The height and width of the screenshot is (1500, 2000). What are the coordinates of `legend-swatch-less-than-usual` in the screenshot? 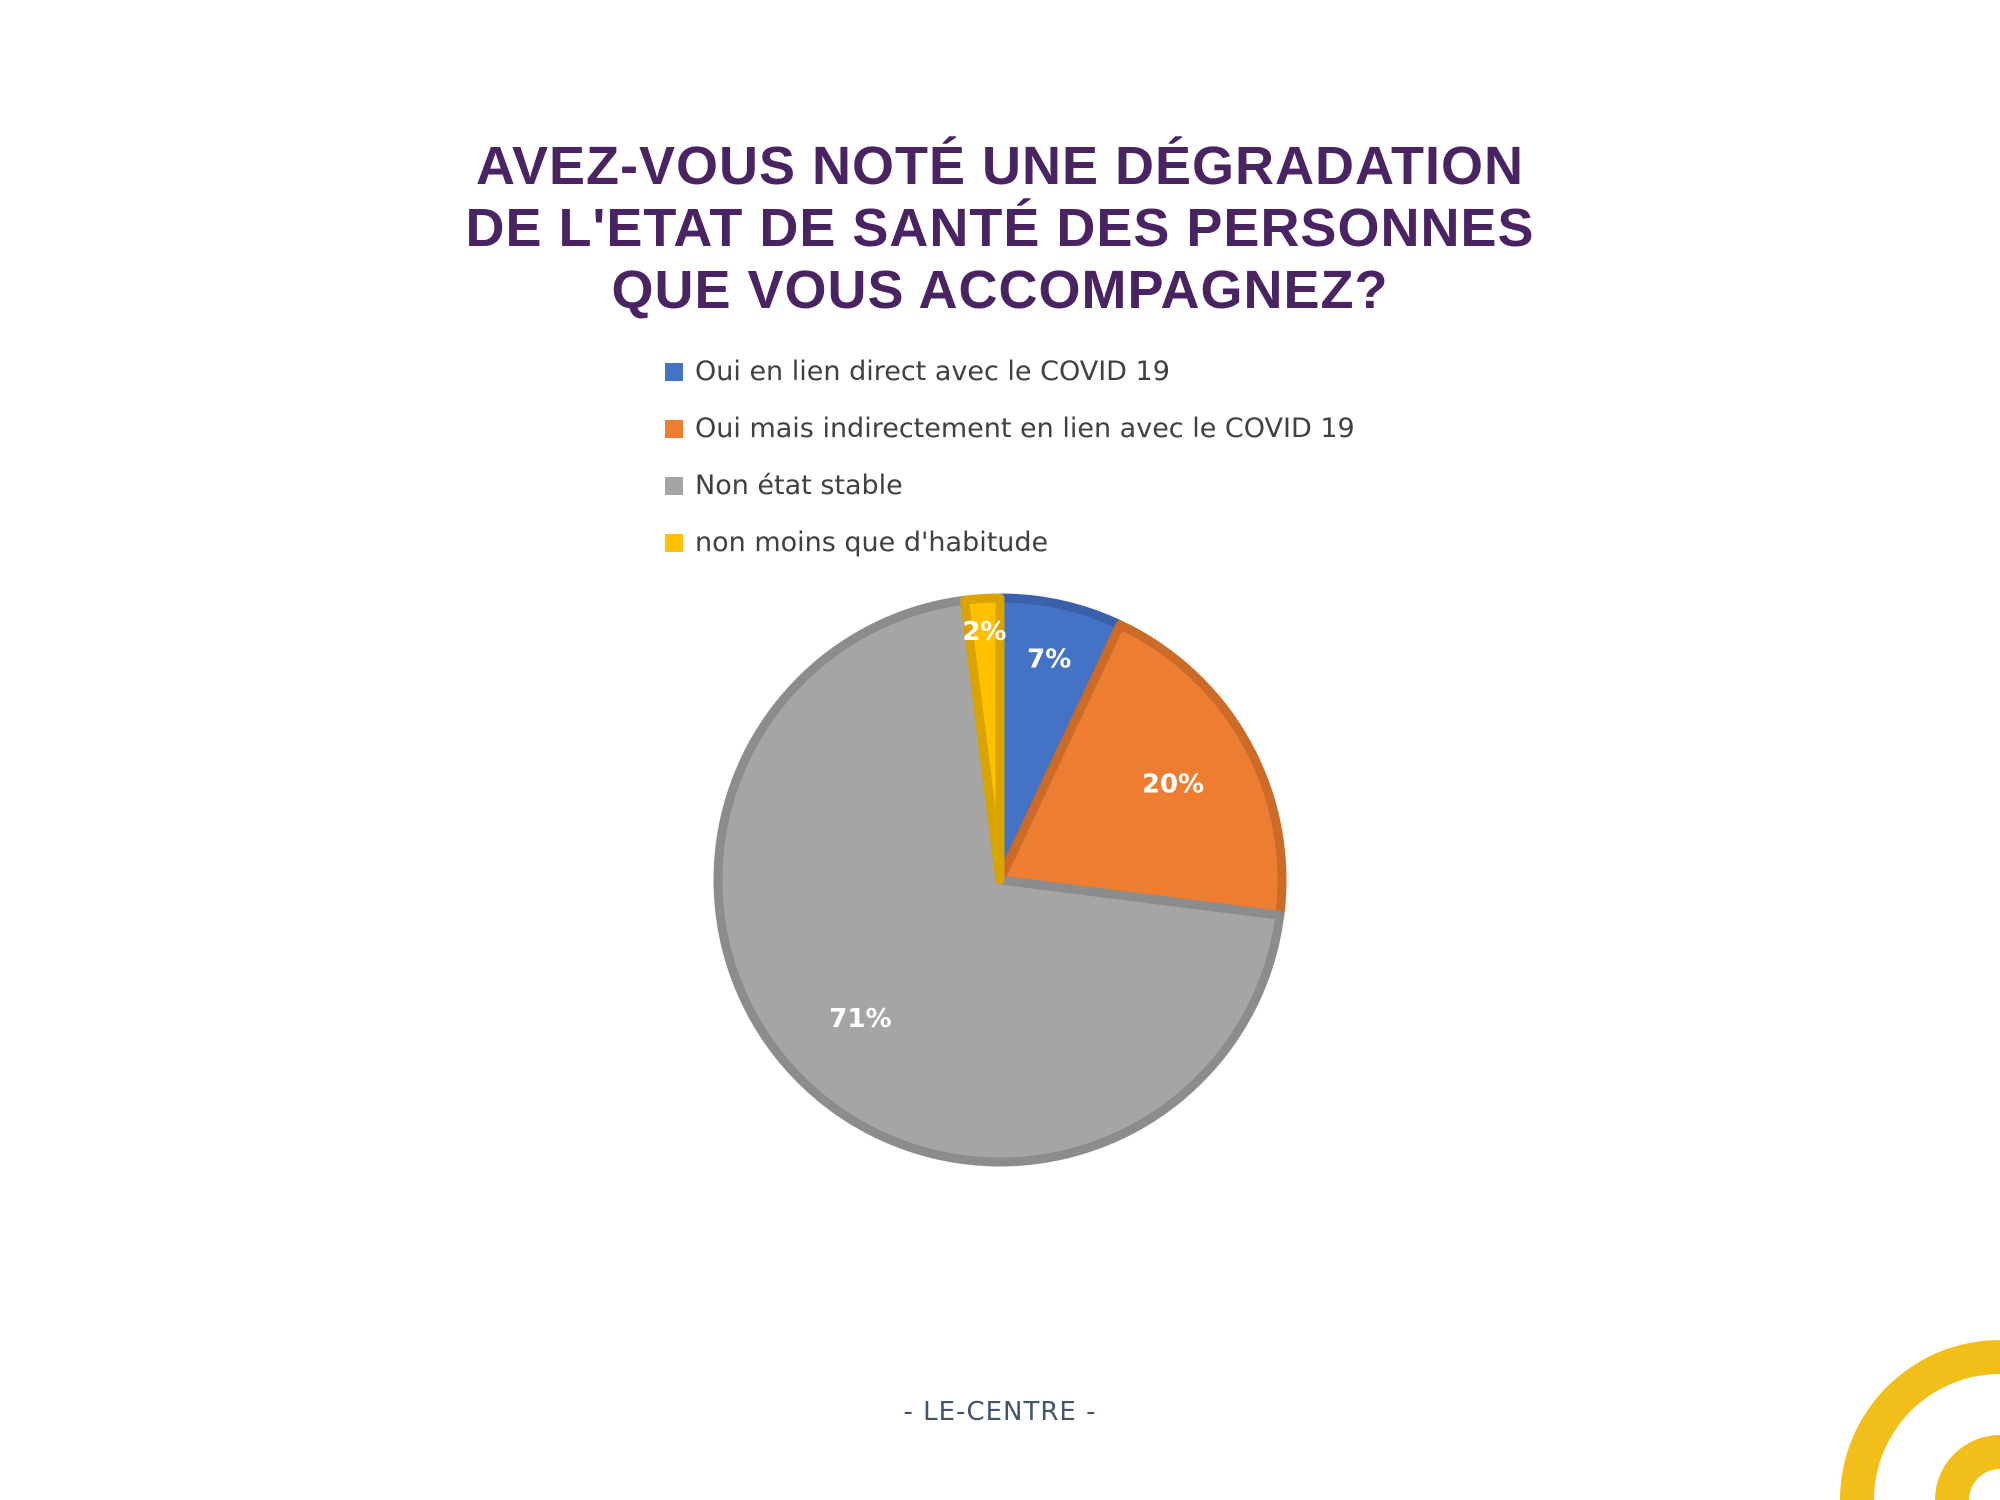 It's located at (674, 542).